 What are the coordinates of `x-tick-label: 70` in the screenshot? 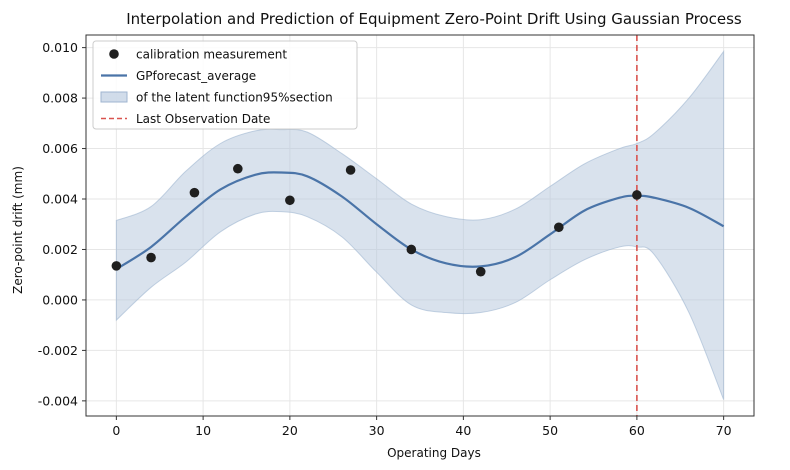 It's located at (724, 430).